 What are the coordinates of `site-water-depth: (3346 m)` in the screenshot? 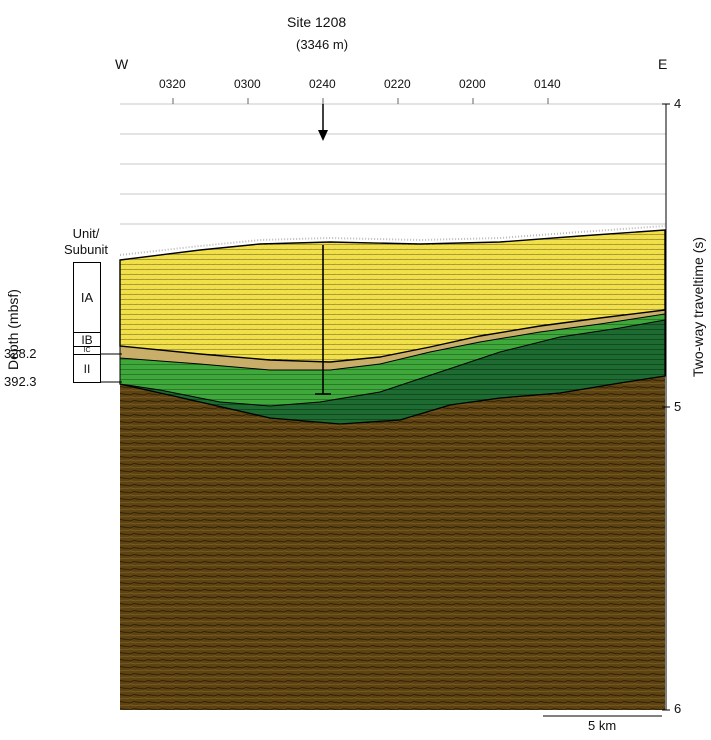 It's located at (322, 44).